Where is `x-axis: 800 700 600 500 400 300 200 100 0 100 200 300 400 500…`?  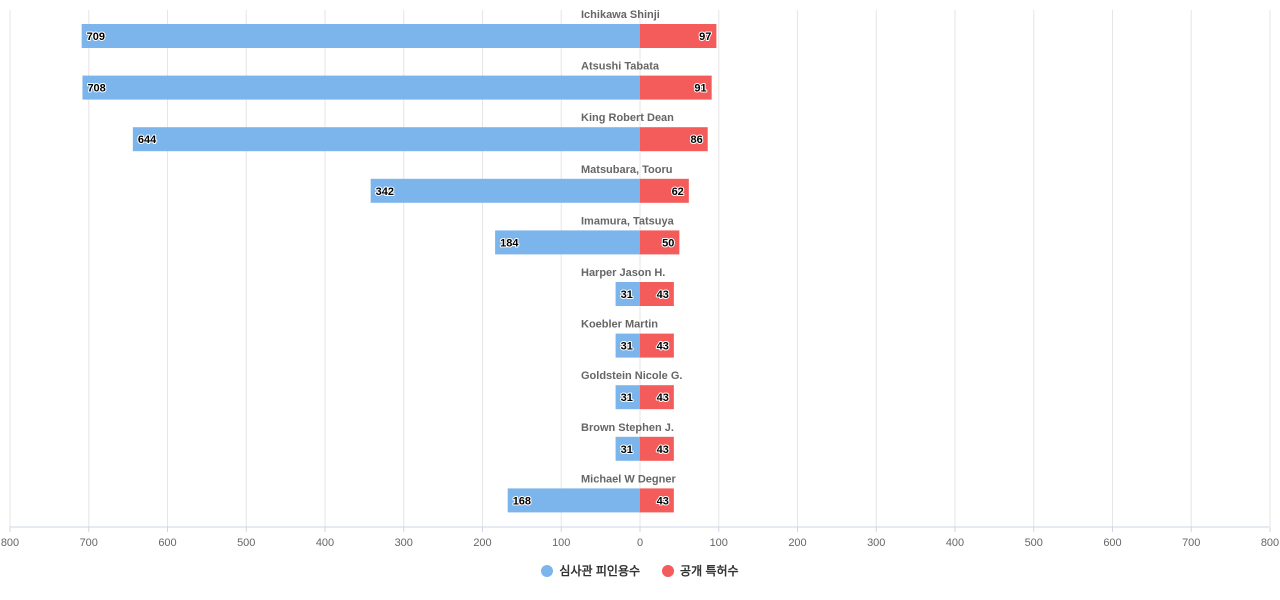 x-axis: 800 700 600 500 400 300 200 100 0 100 200 300 400 500… is located at coordinates (640, 537).